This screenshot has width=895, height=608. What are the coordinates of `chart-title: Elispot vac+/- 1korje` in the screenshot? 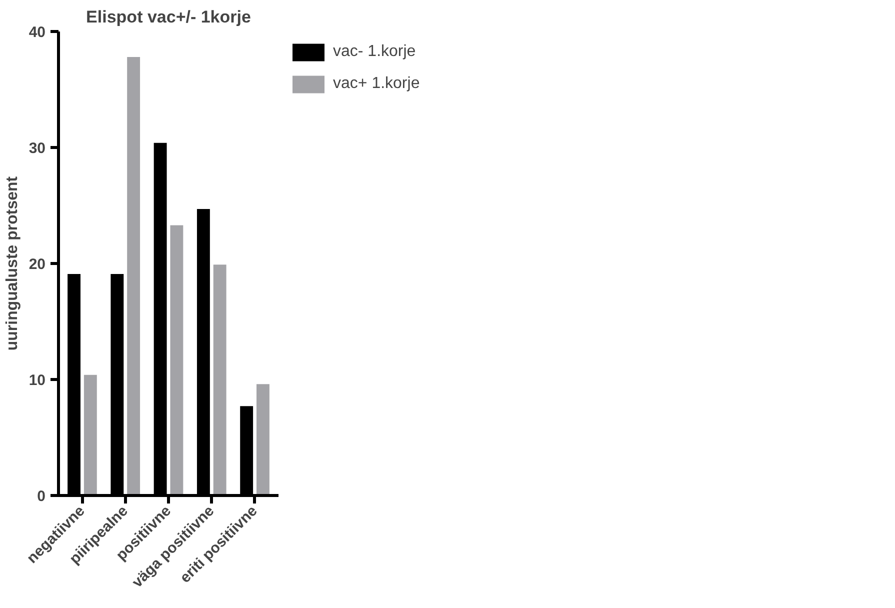 It's located at (168, 17).